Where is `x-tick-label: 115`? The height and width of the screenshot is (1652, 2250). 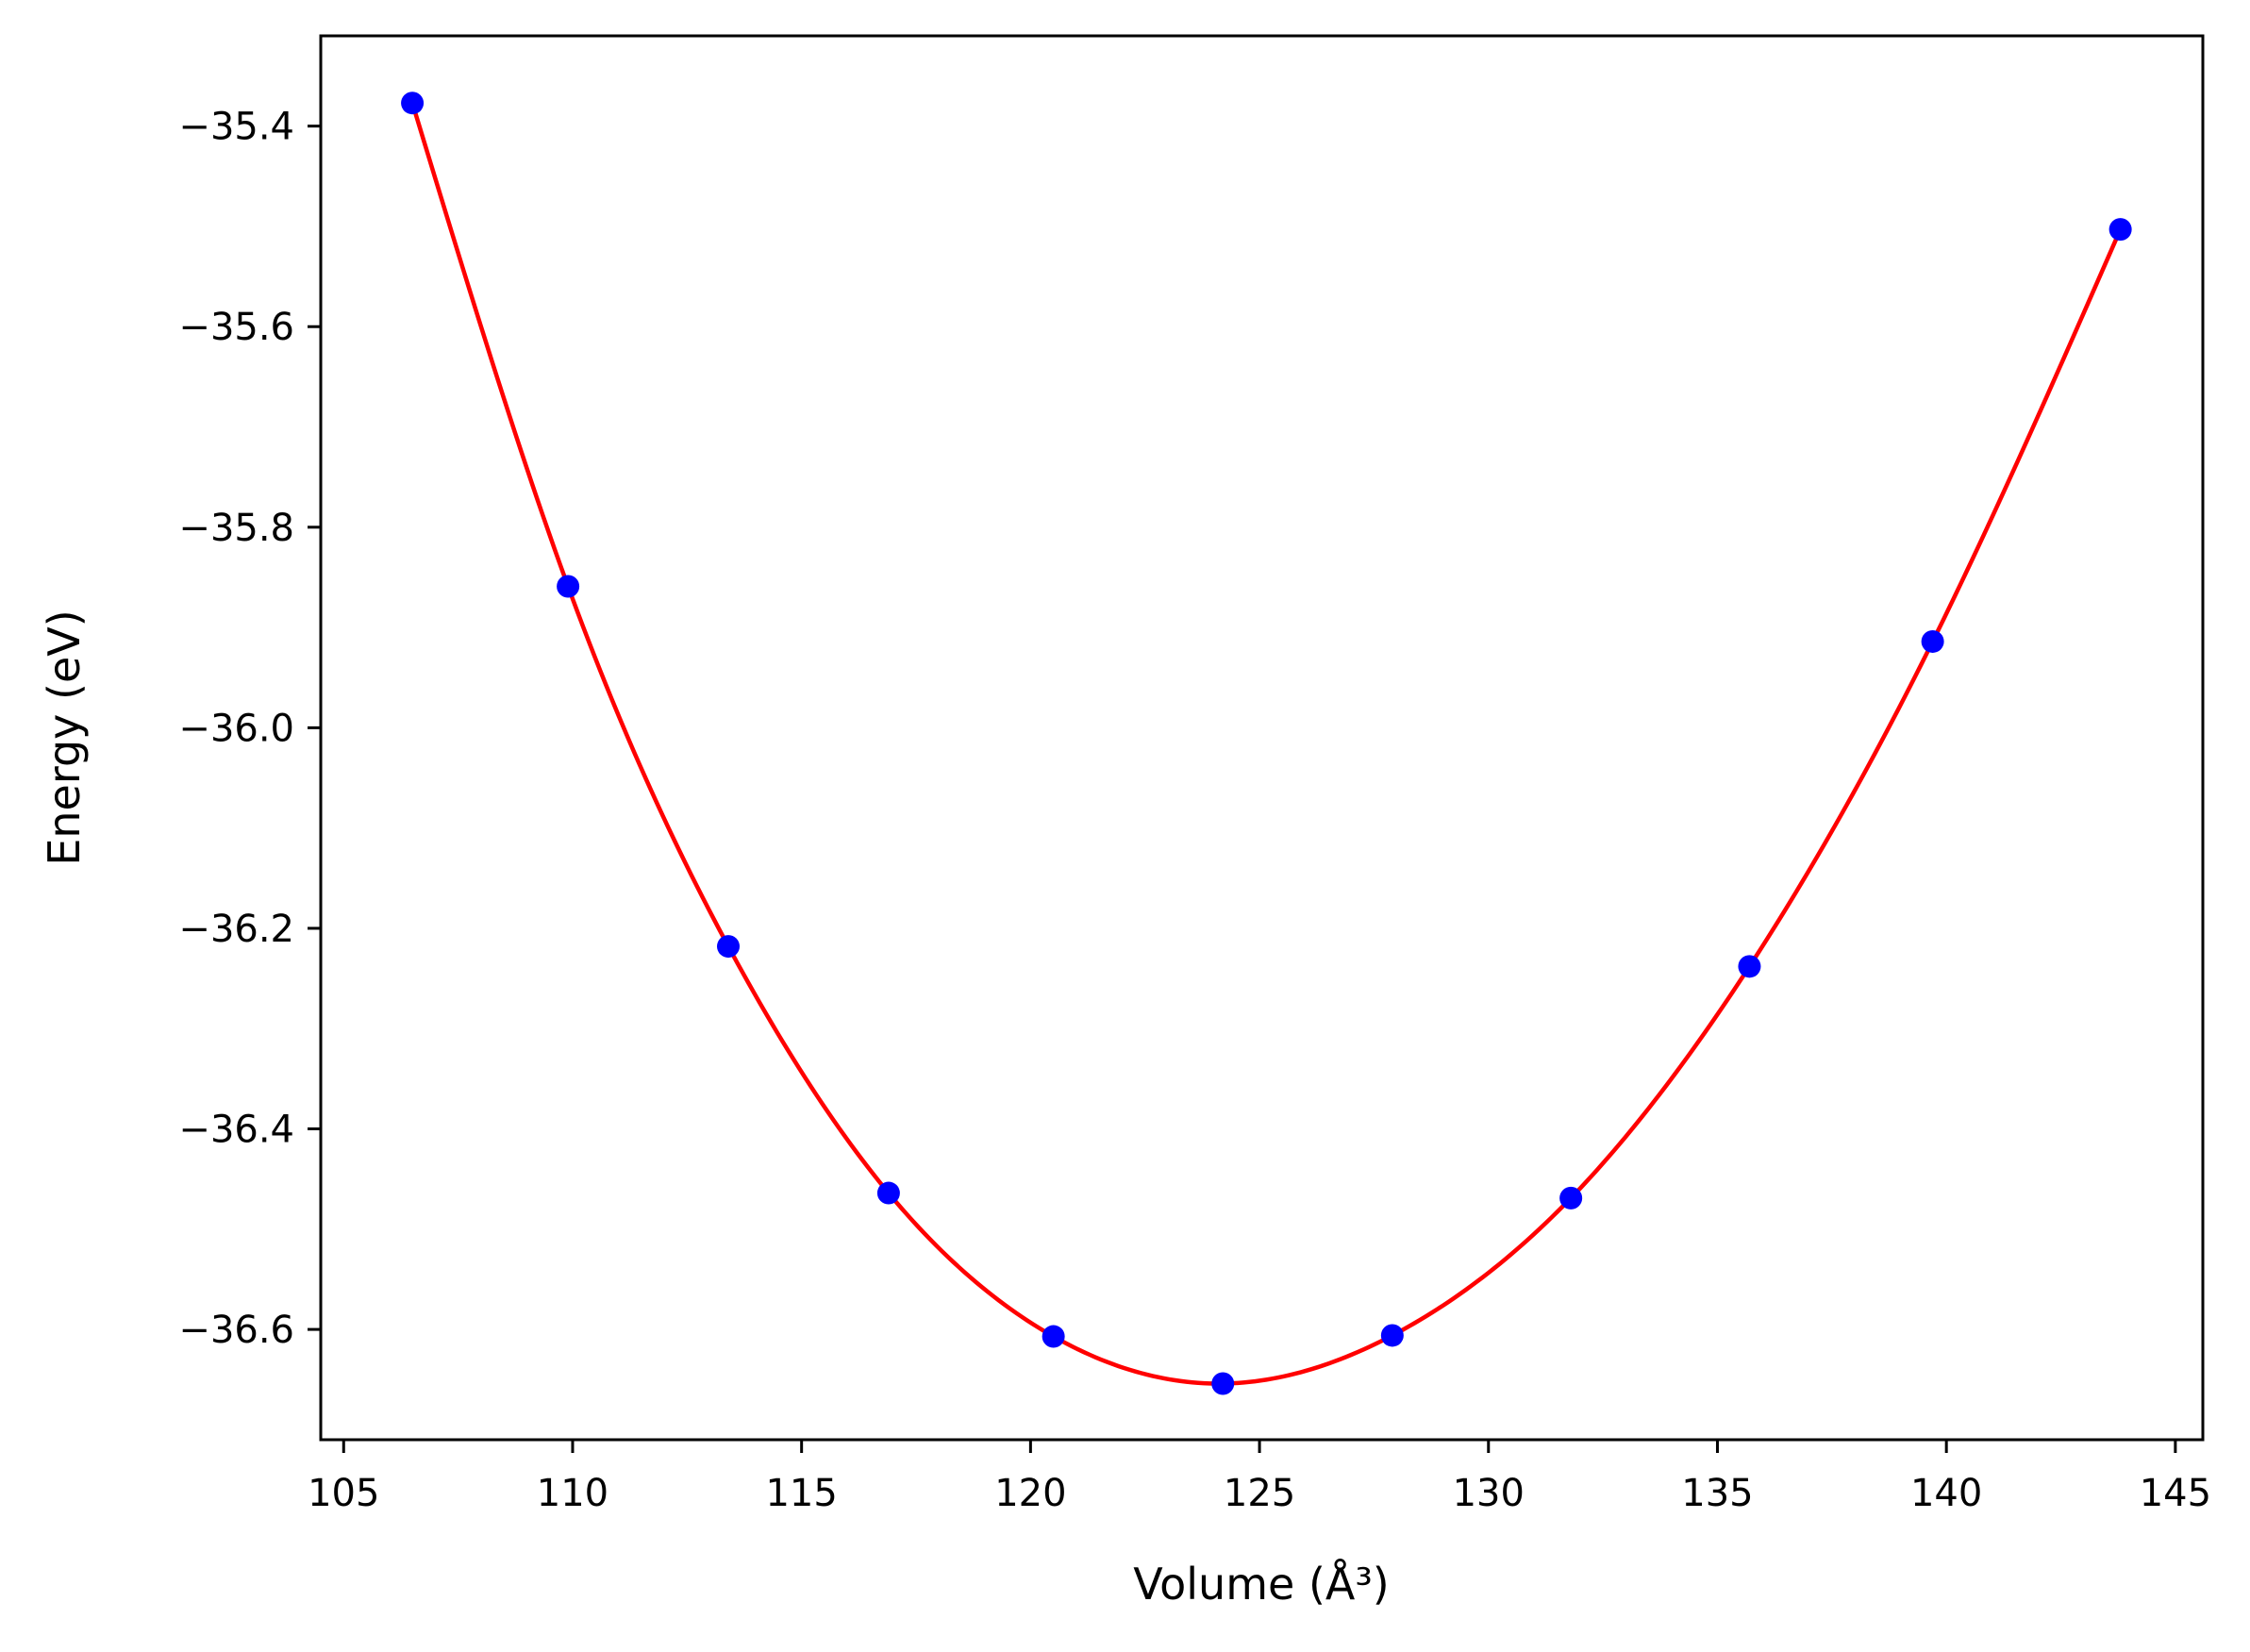
x-tick-label: 115 is located at coordinates (801, 1493).